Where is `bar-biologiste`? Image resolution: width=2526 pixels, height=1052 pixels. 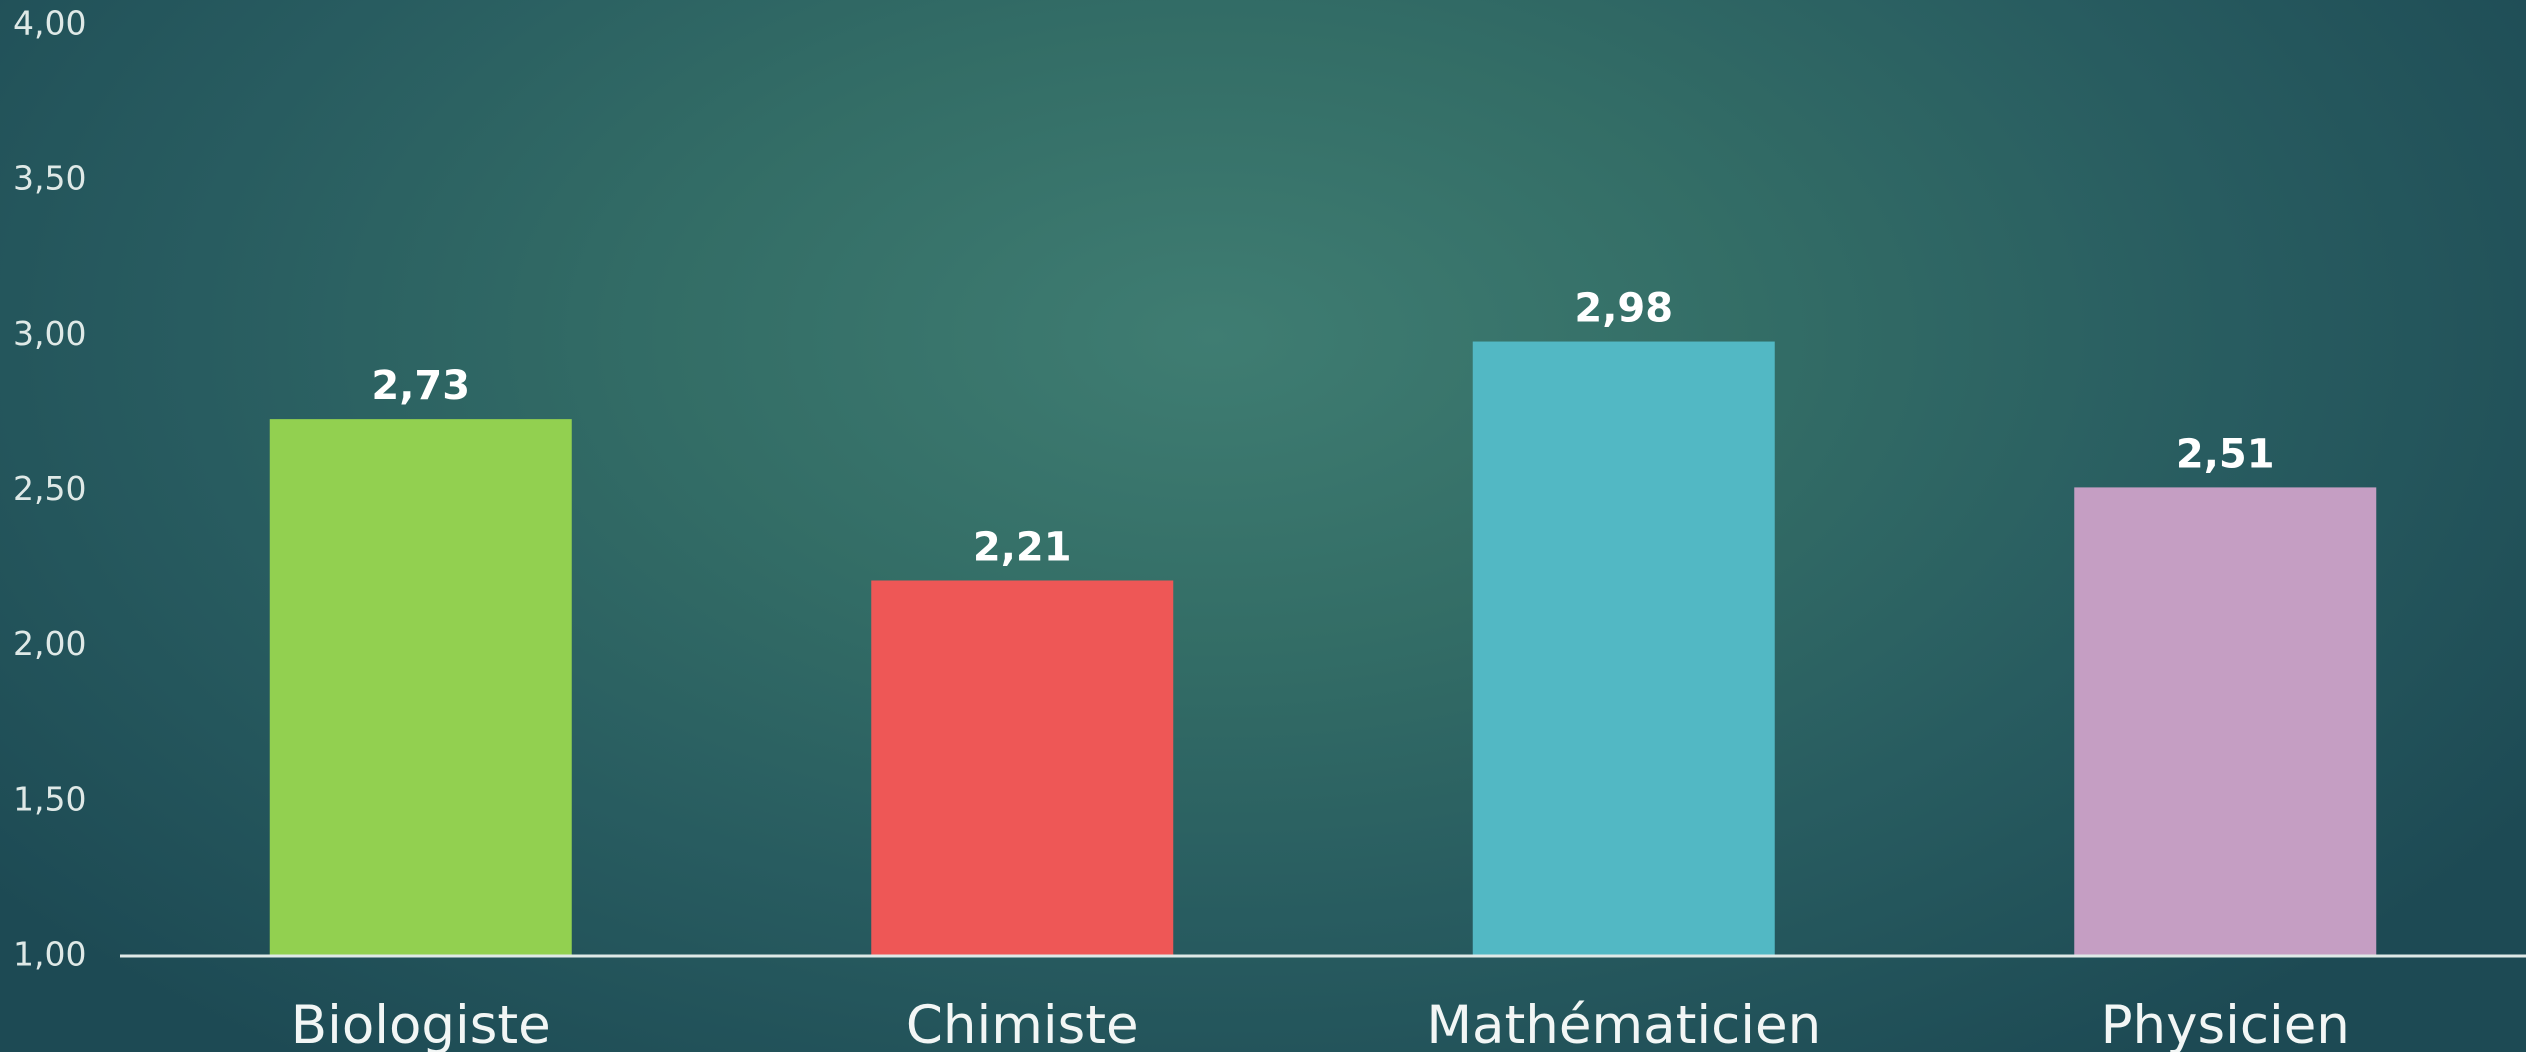 bar-biologiste is located at coordinates (420, 688).